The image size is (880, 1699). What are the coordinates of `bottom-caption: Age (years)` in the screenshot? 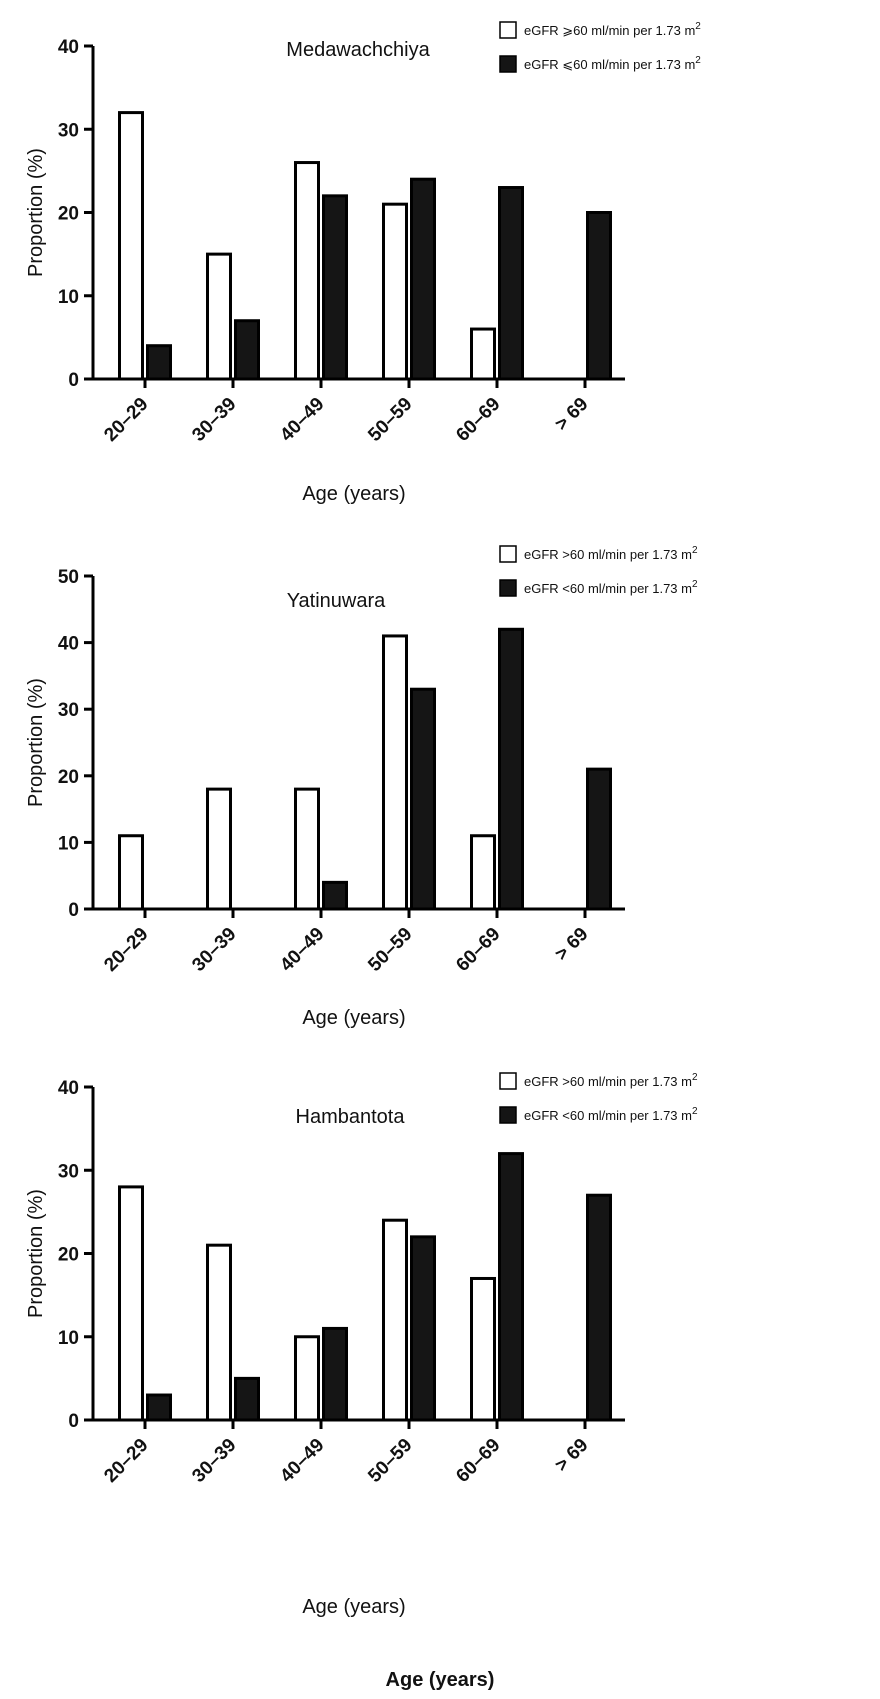 It's located at (440, 1680).